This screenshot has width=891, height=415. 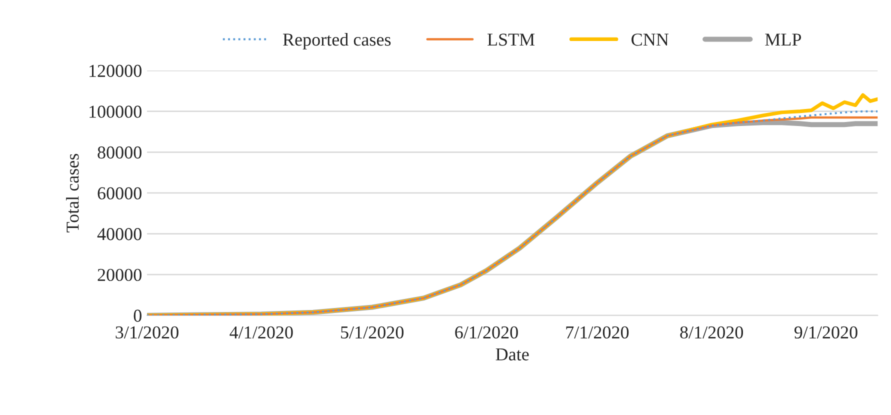 I want to click on x-tick-label: 5/1/2020, so click(x=372, y=332).